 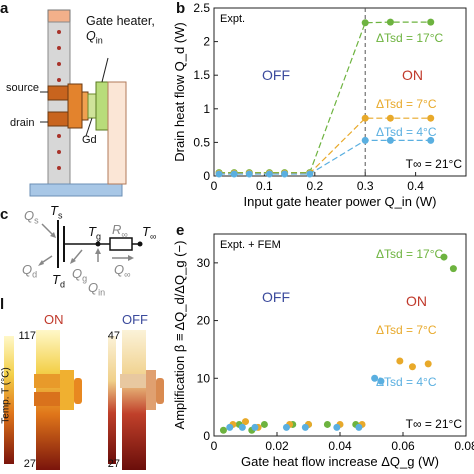 I want to click on gd-label: Gd, so click(x=89, y=140).